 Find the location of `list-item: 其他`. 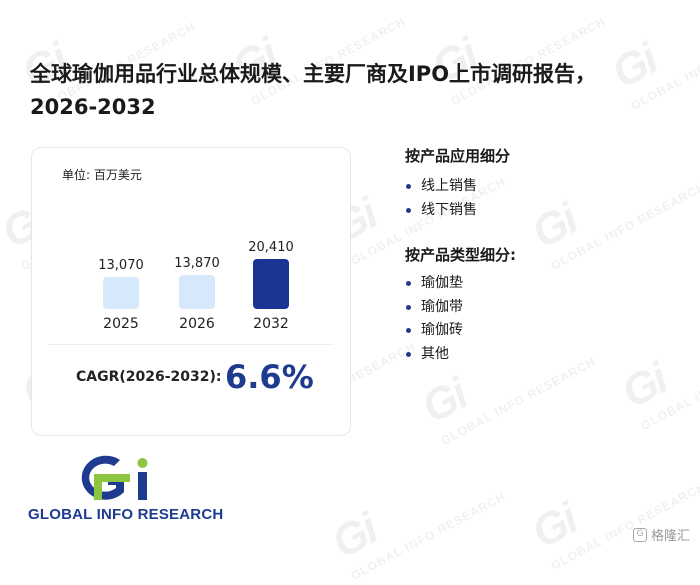

list-item: 其他 is located at coordinates (460, 355).